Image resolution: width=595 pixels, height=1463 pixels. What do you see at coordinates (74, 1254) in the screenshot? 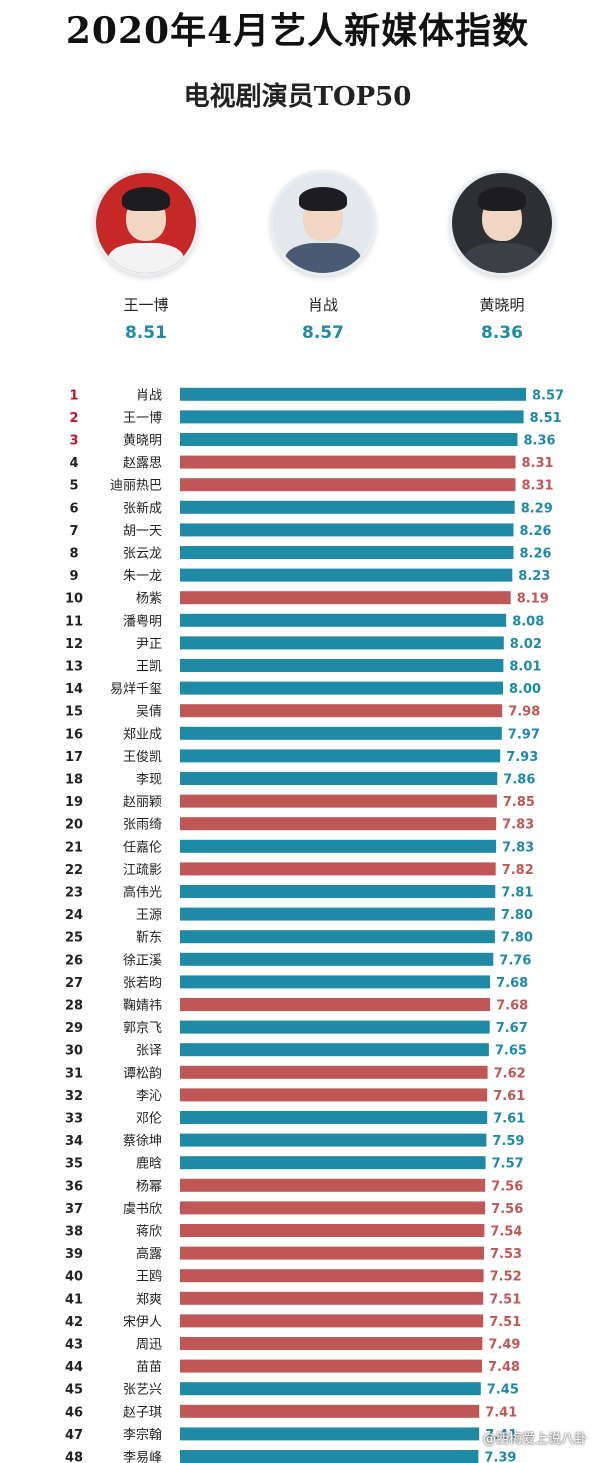
I see `rank-label: 39` at bounding box center [74, 1254].